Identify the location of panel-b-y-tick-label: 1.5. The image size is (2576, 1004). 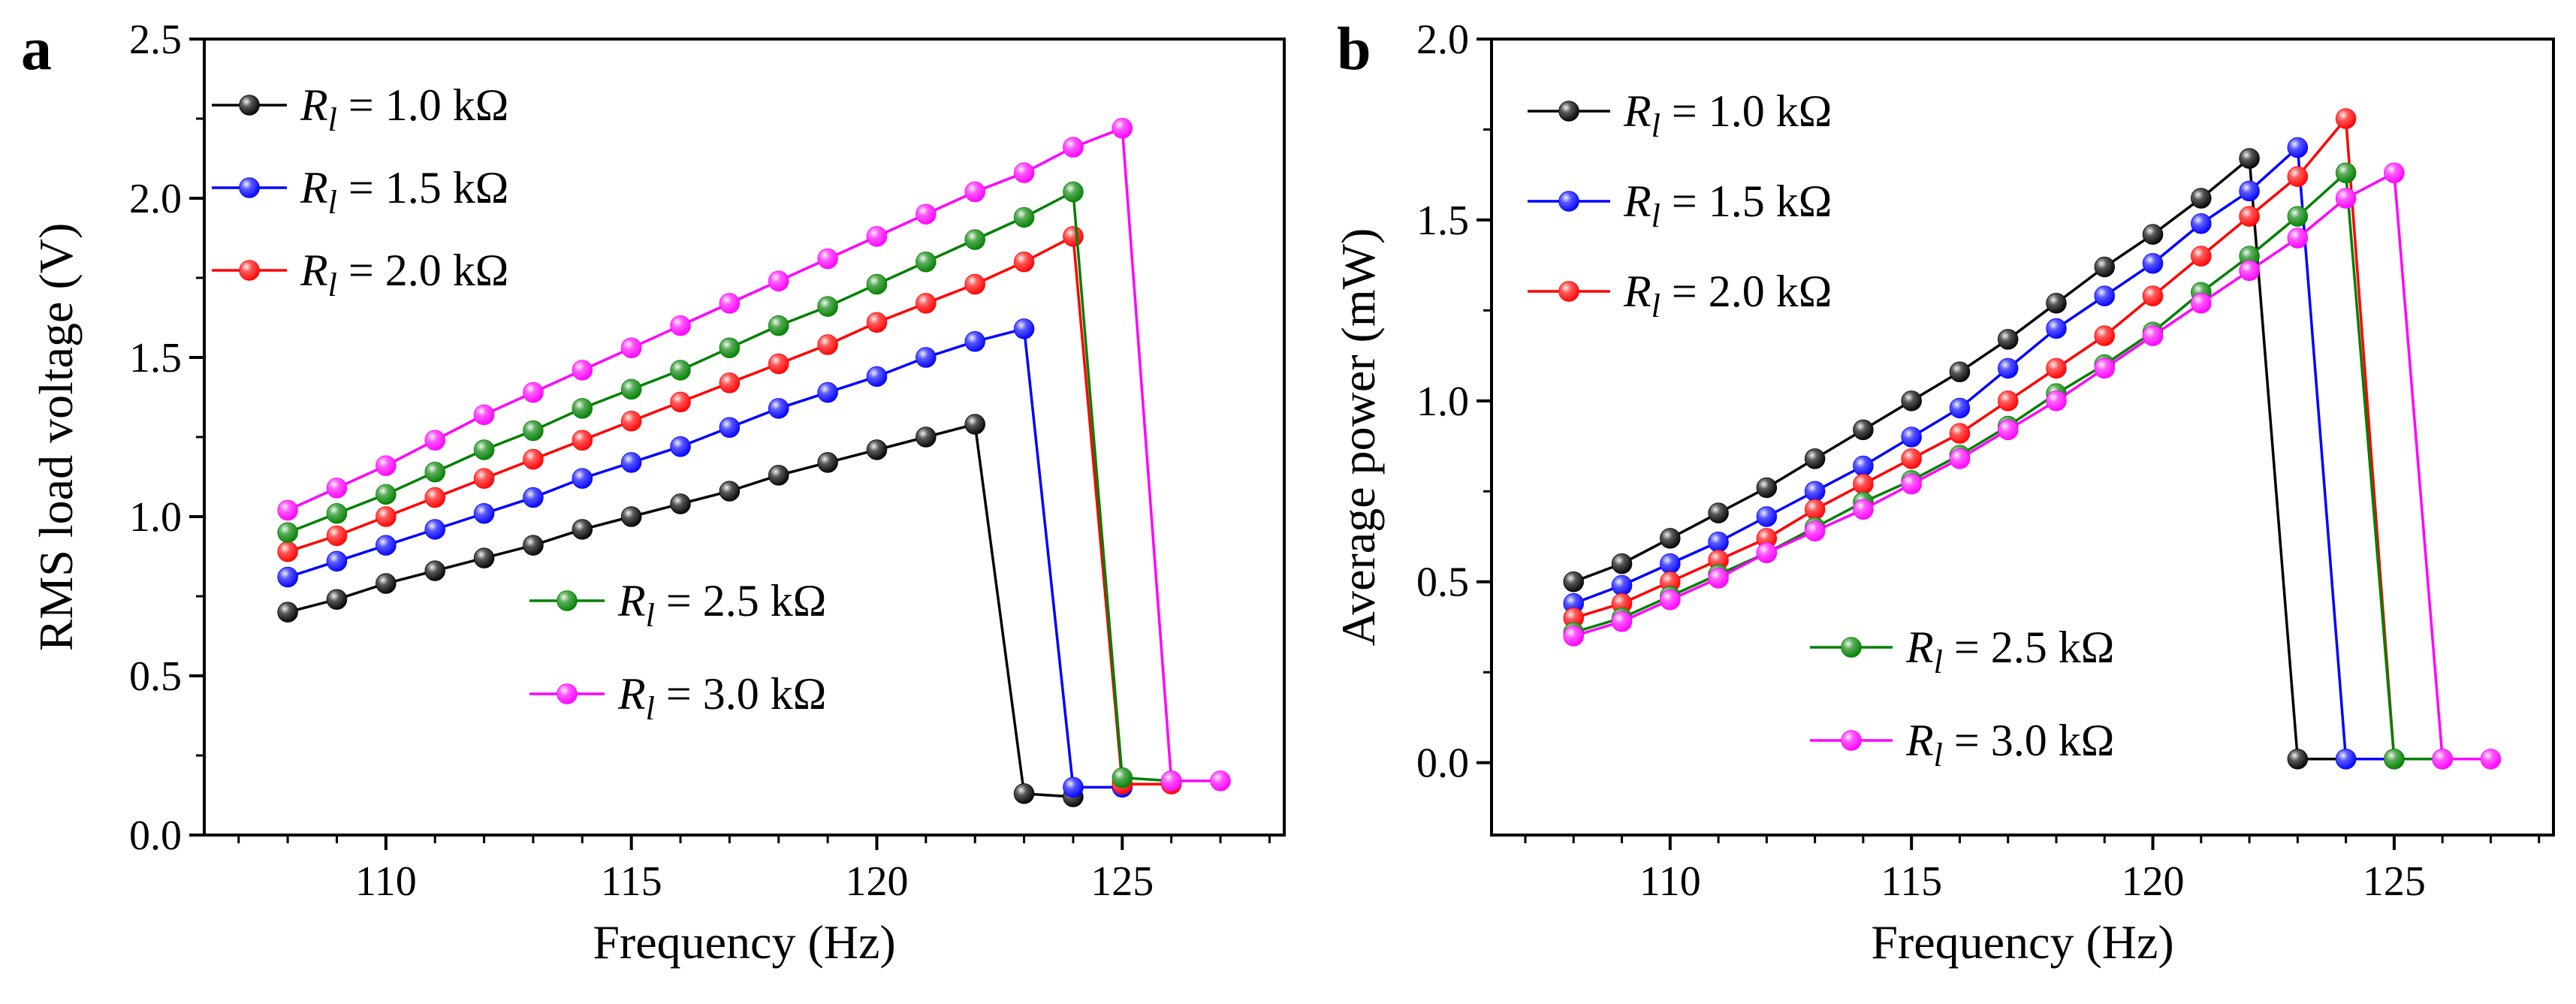
(1442, 220).